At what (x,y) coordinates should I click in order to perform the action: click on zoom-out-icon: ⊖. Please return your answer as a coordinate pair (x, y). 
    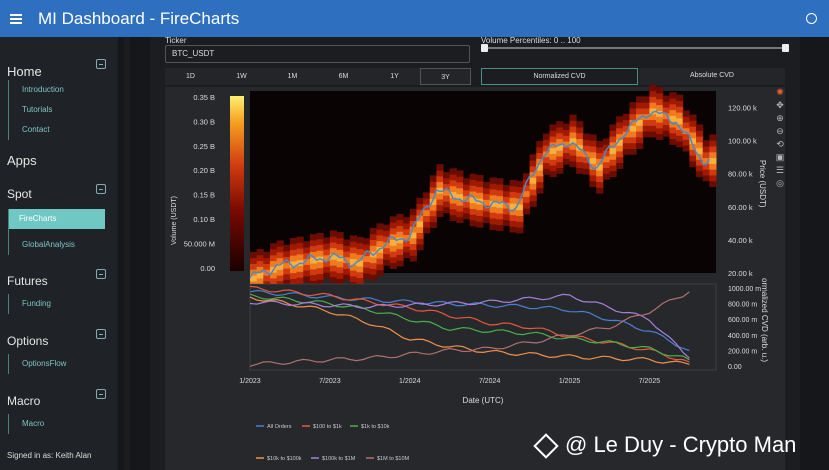
    Looking at the image, I should click on (780, 131).